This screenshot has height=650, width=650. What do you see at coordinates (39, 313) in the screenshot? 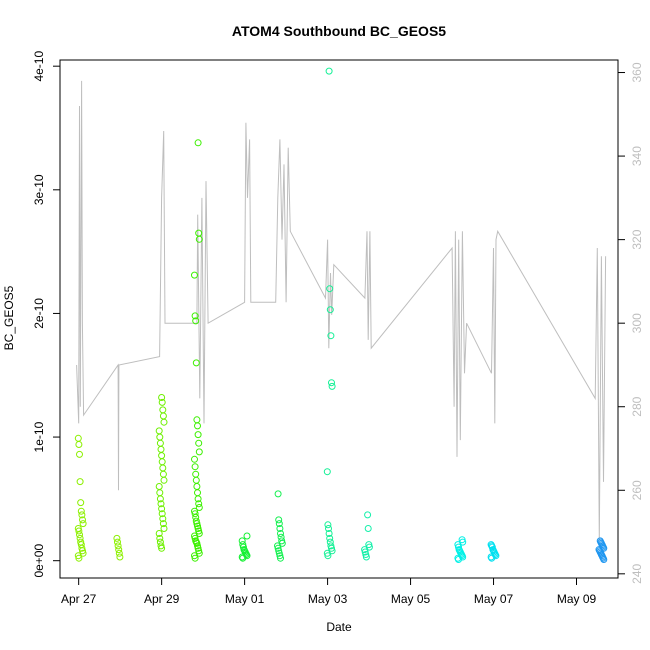
I see `y-tick-label: 2e-10` at bounding box center [39, 313].